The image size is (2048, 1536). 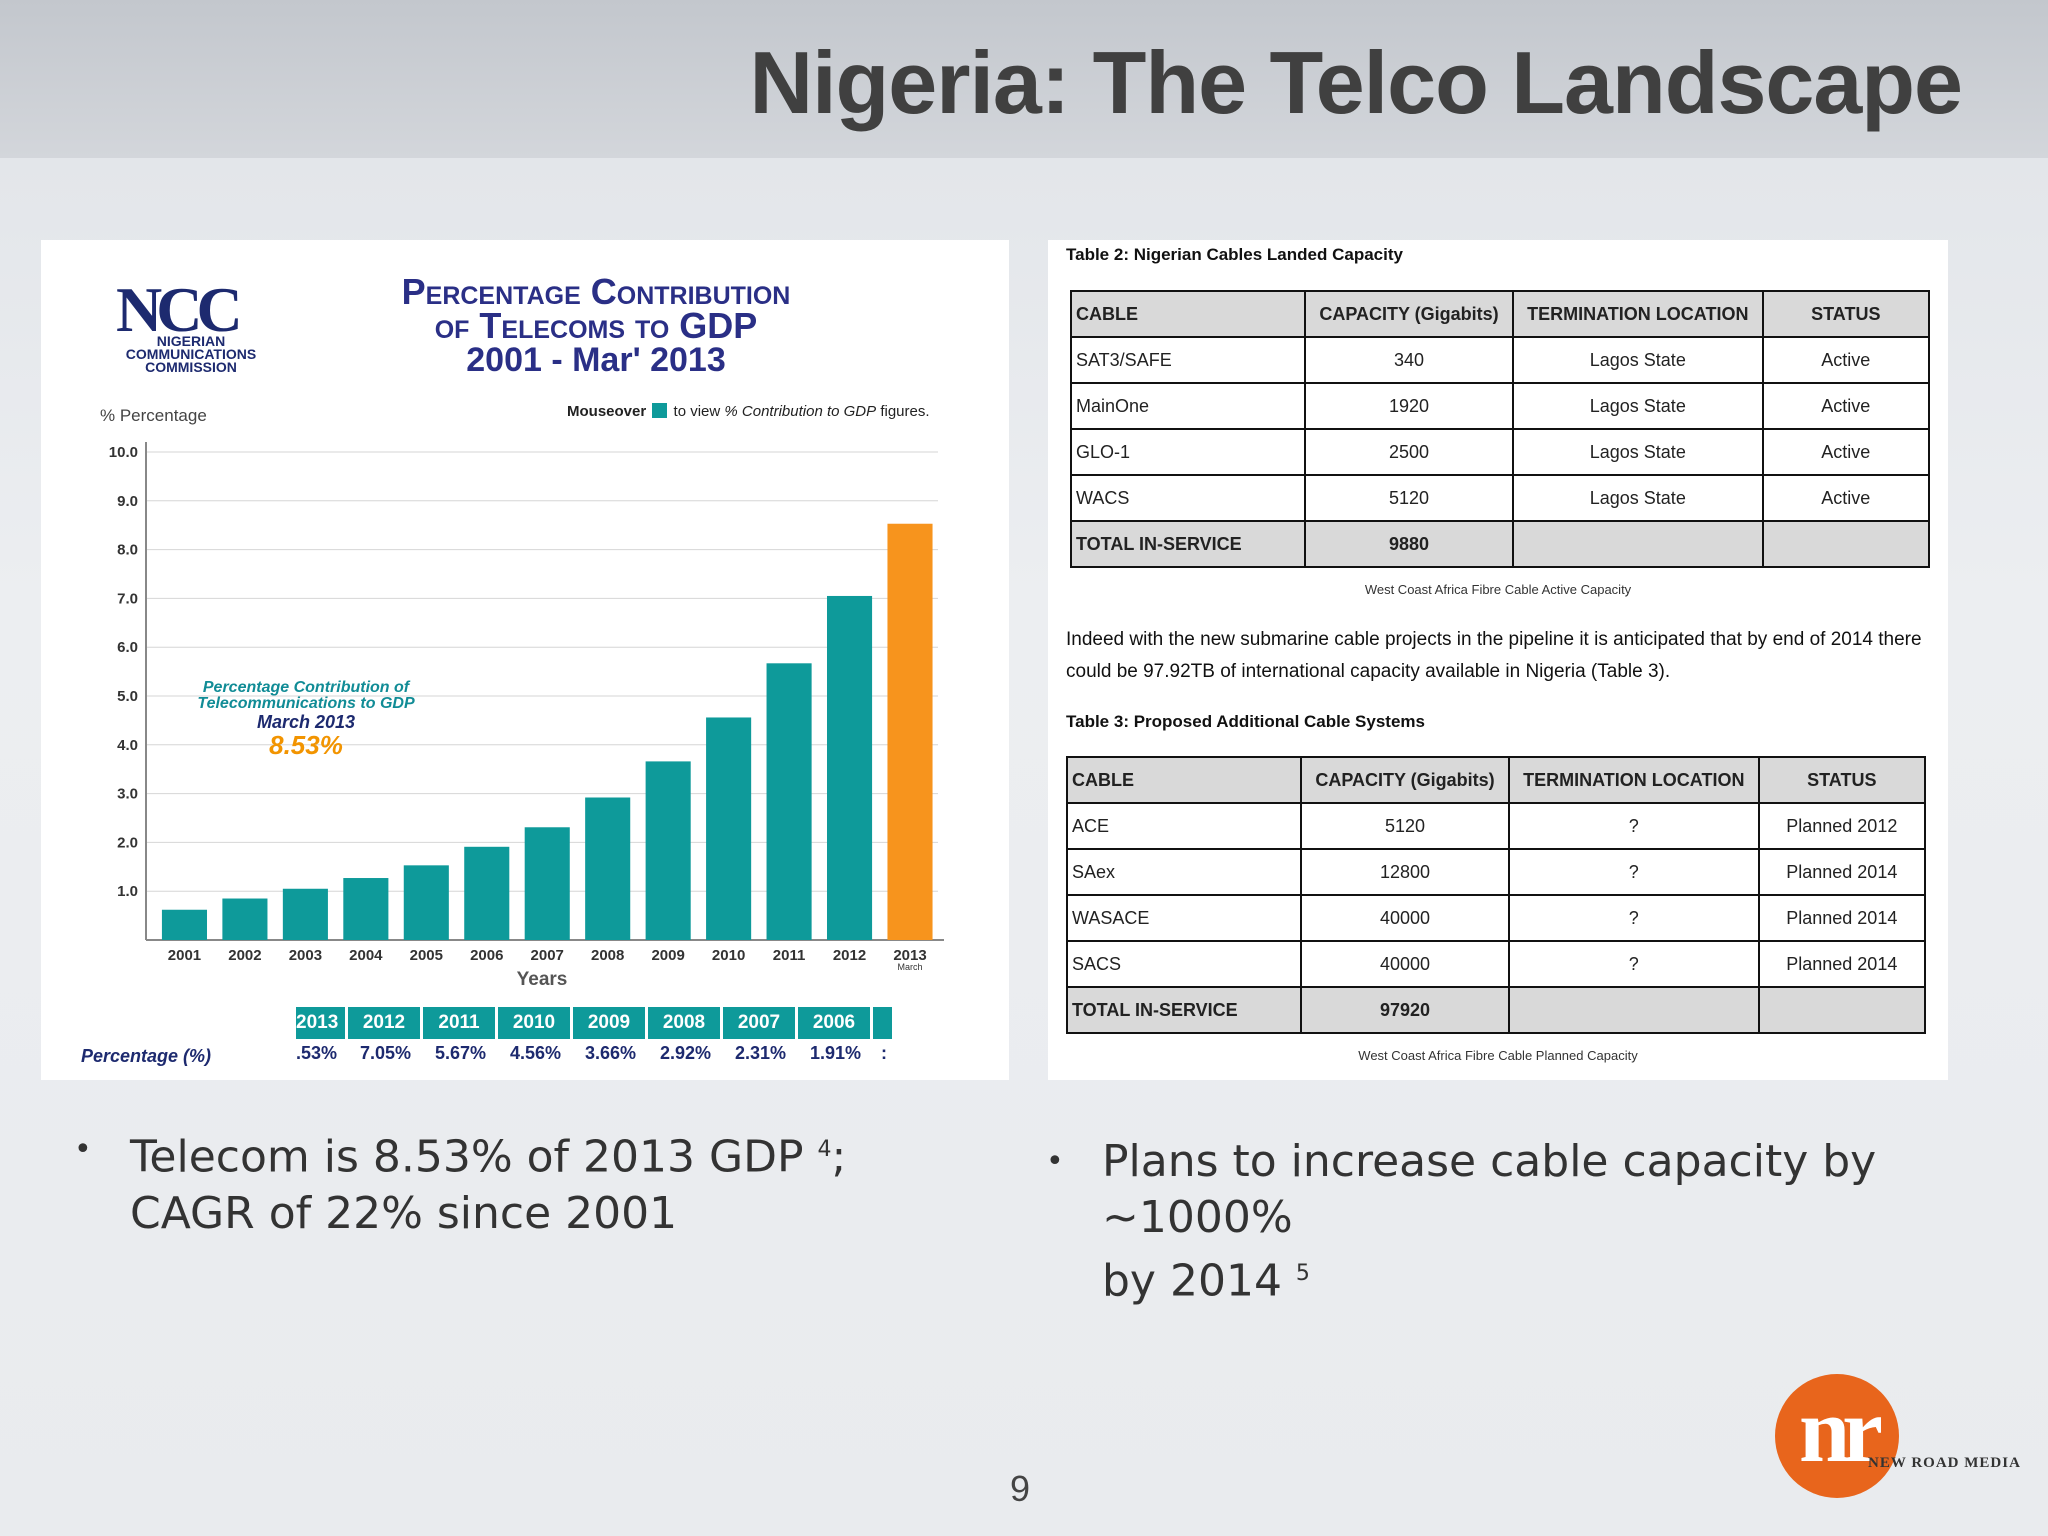 I want to click on table-row: MainOne 1920 Lagos State Active, so click(x=1500, y=406).